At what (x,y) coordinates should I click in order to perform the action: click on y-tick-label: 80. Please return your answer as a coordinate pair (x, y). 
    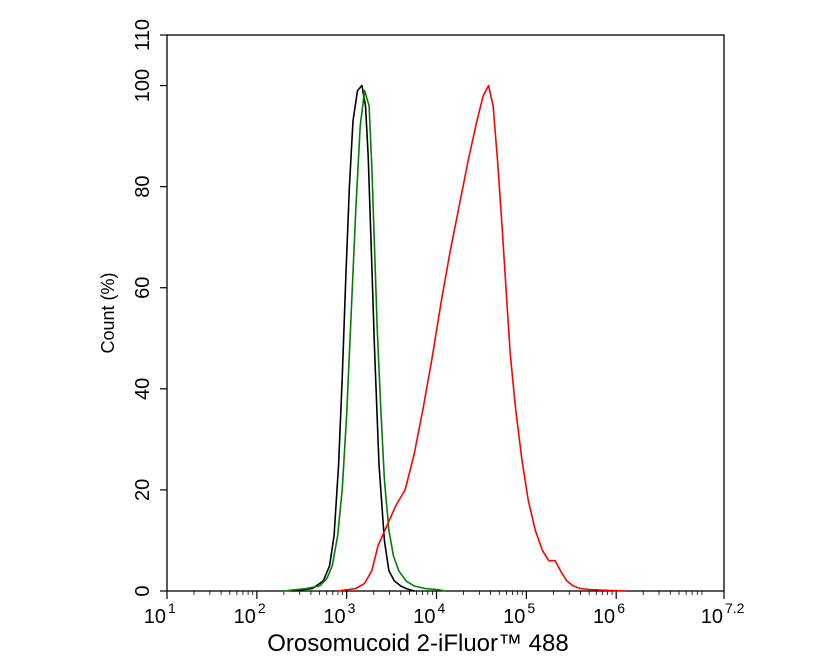
    Looking at the image, I should click on (143, 187).